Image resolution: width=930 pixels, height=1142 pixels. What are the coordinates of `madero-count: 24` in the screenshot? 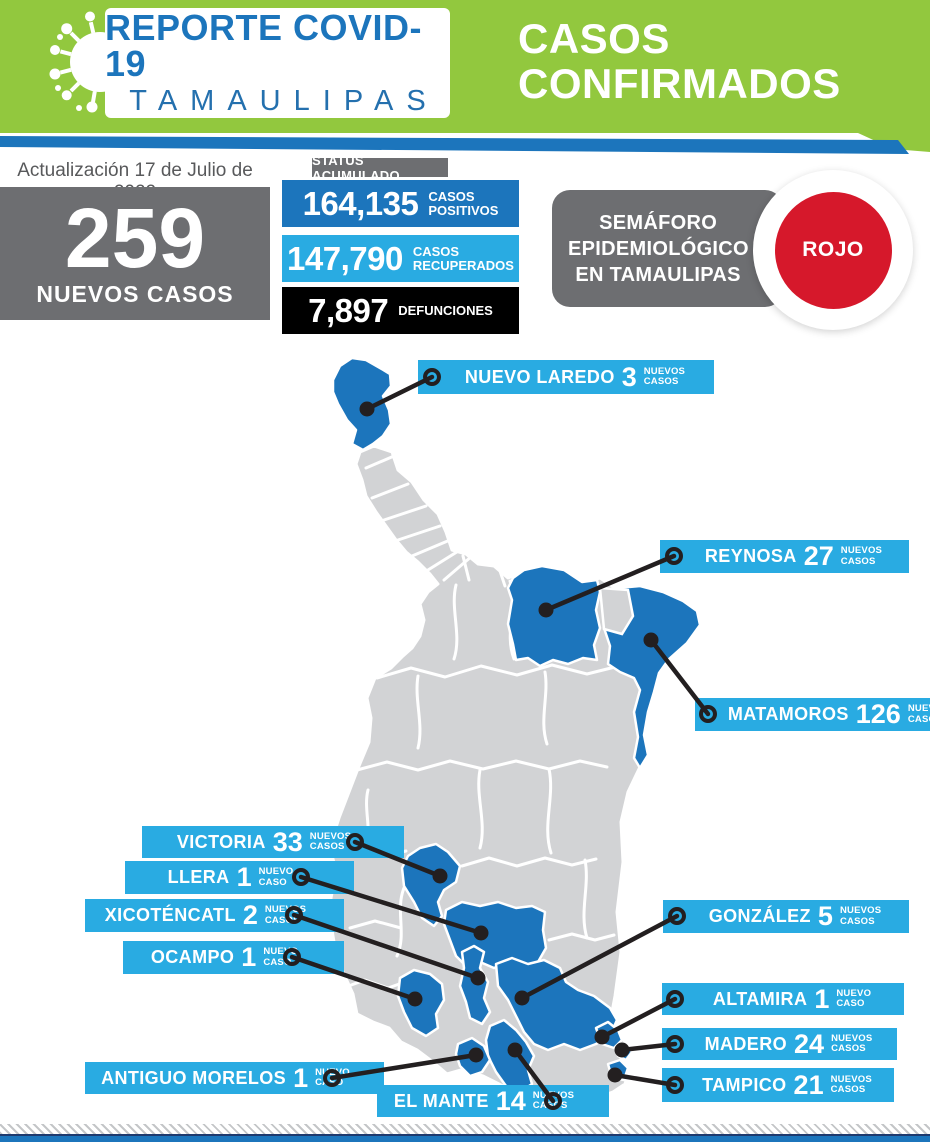 It's located at (809, 1043).